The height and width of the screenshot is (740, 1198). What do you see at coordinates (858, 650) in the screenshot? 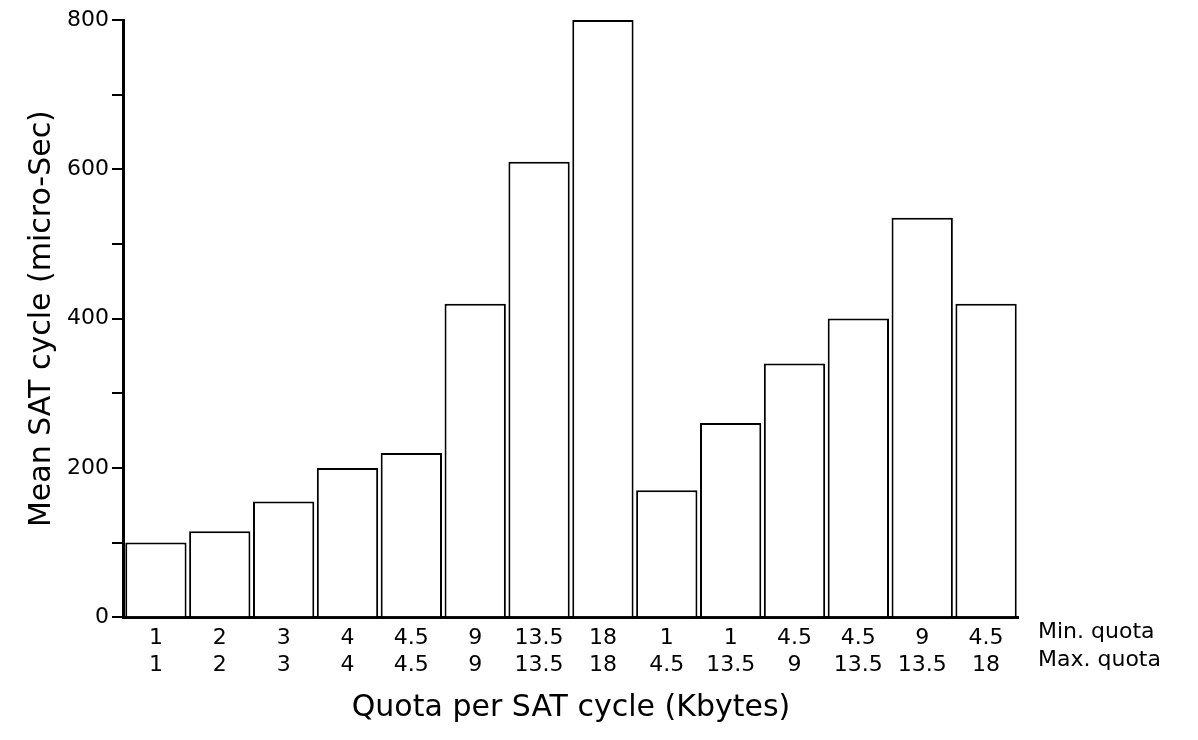
I see `x-tick-label: 4.5 13.5` at bounding box center [858, 650].